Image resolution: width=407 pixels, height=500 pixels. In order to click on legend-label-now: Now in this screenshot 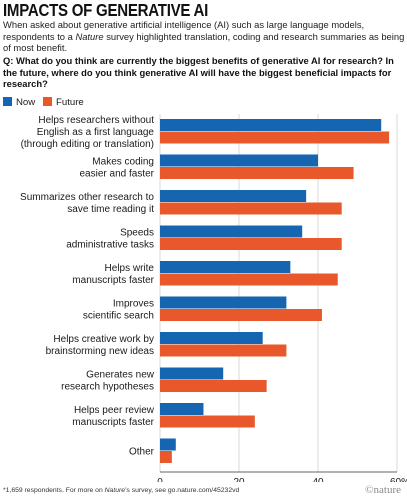, I will do `click(26, 102)`.